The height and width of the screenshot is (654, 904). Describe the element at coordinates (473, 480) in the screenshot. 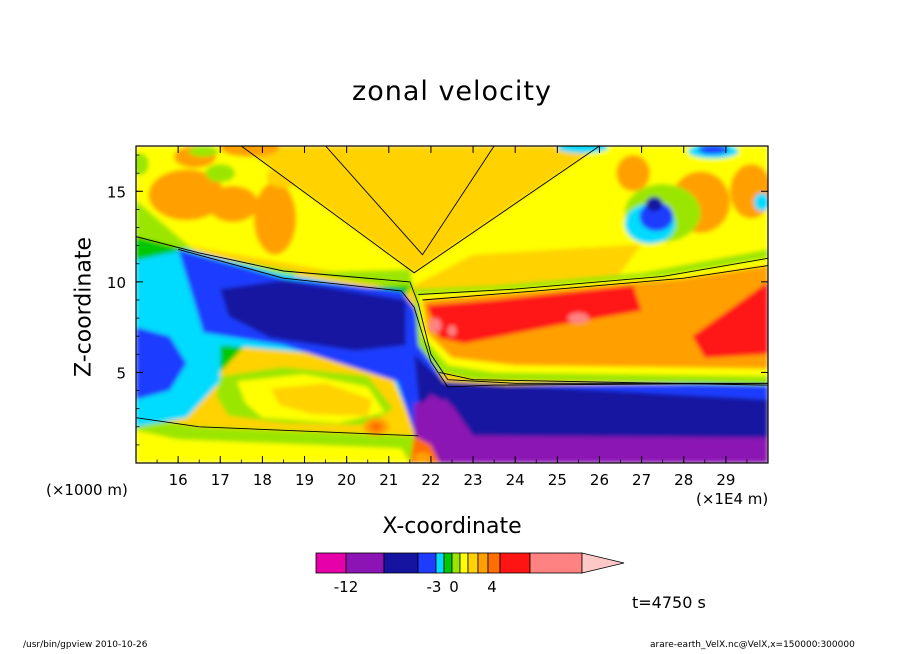

I see `x-tick-label: 23` at that location.